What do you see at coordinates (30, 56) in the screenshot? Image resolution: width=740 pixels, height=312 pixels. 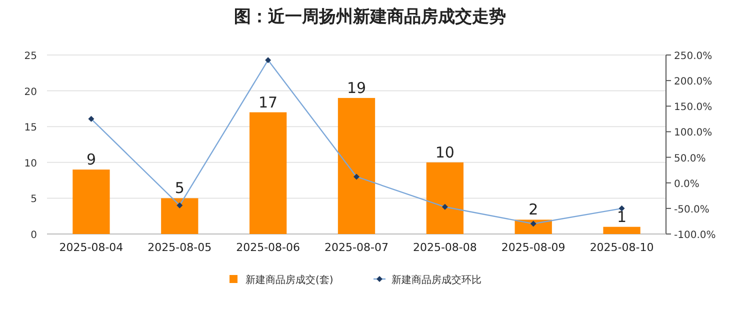 I see `y-tick-label: 25` at bounding box center [30, 56].